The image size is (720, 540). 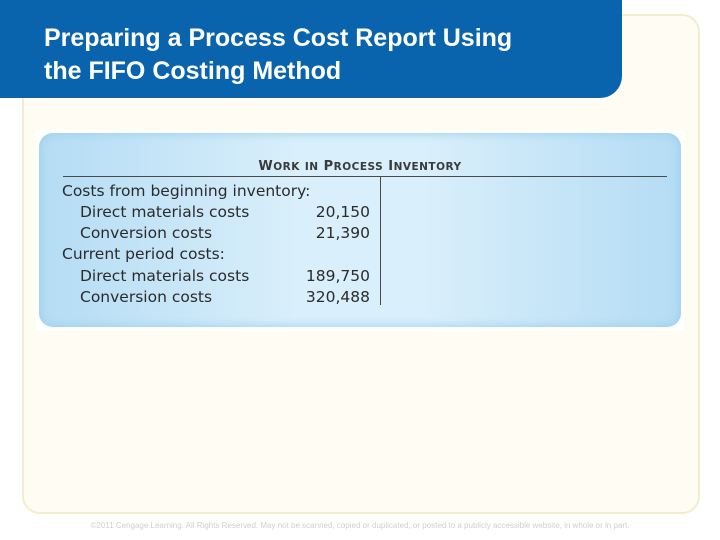 What do you see at coordinates (216, 234) in the screenshot?
I see `row-beginning-conversion: Conversion costs 21,390` at bounding box center [216, 234].